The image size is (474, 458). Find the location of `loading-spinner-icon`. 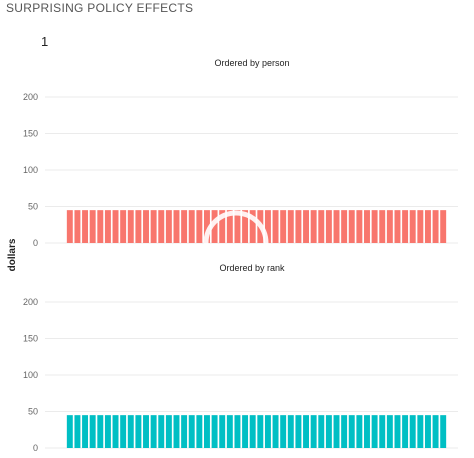

loading-spinner-icon is located at coordinates (236, 228).